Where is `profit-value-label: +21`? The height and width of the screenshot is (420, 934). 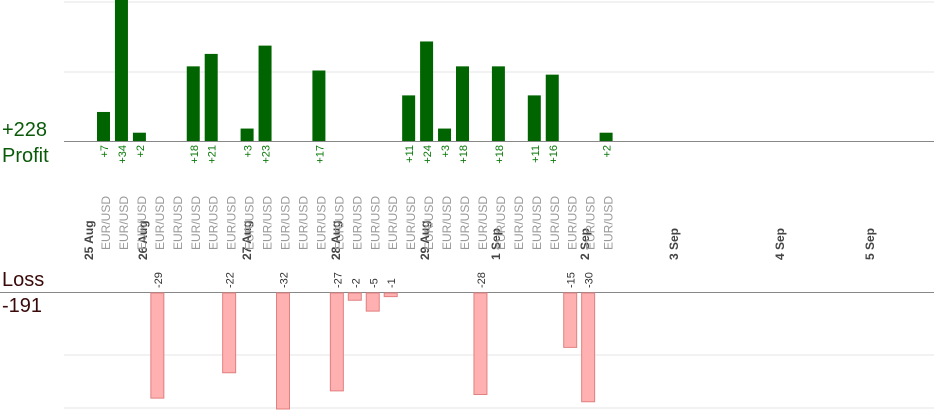
profit-value-label: +21 is located at coordinates (213, 154).